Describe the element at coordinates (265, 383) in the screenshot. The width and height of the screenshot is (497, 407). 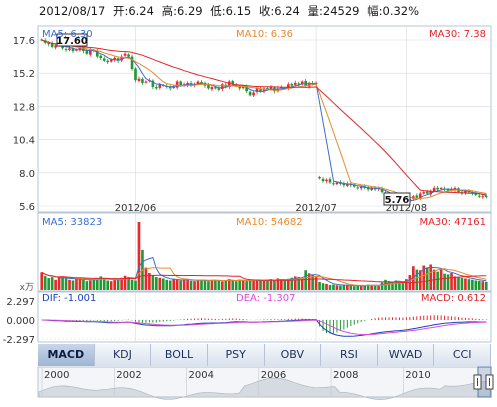
I see `timeline-overview: 2000 2002 2004 2006 2008 2010` at that location.